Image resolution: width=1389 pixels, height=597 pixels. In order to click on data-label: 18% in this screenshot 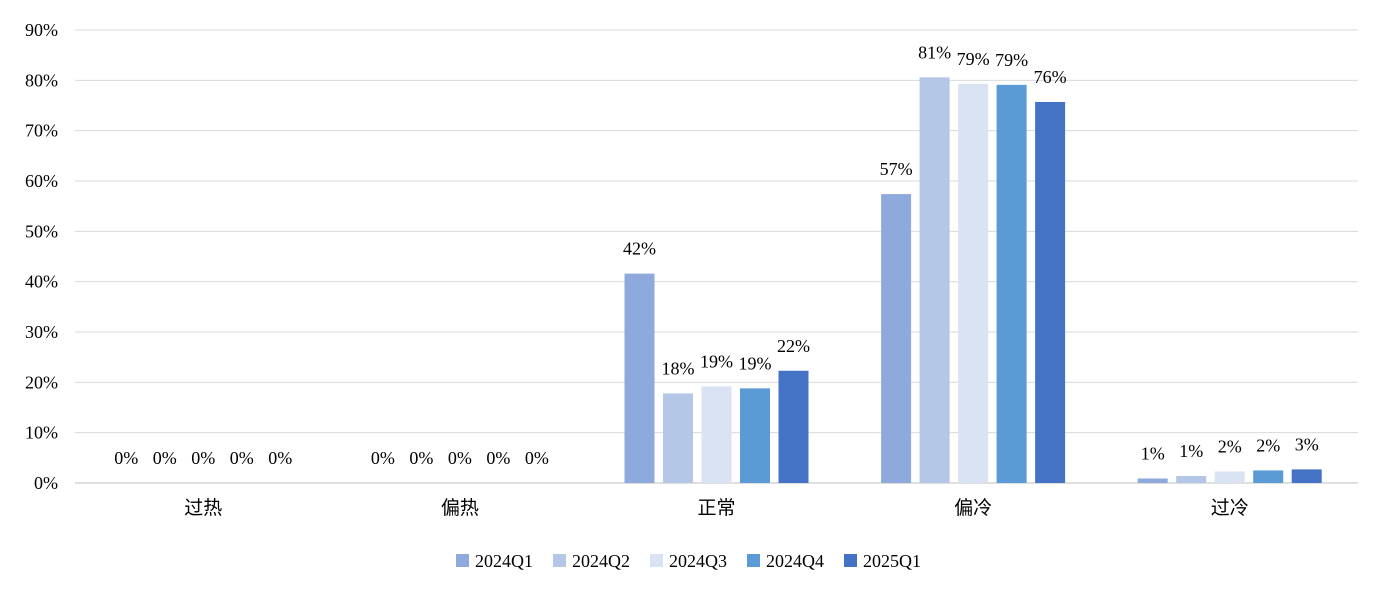, I will do `click(678, 368)`.